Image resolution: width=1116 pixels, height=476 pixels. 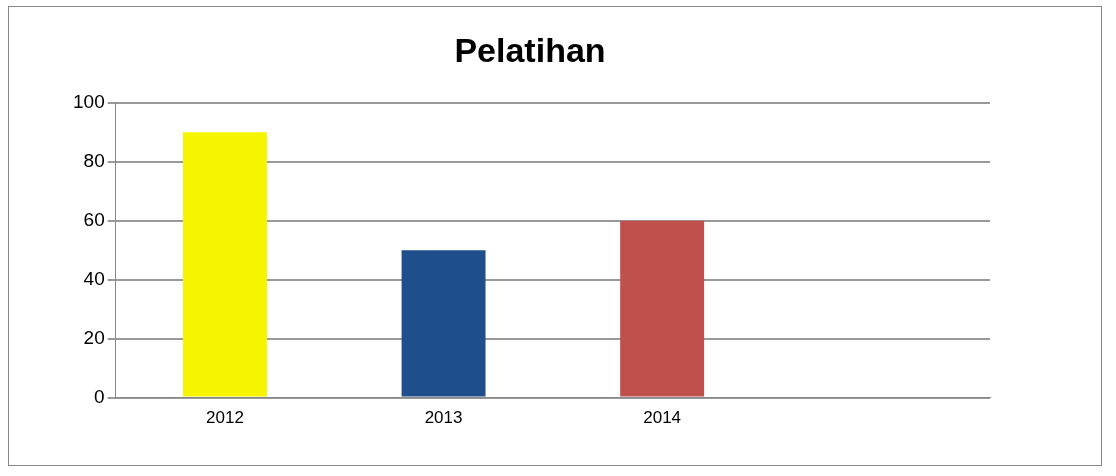 What do you see at coordinates (662, 418) in the screenshot?
I see `x-tick-label: 2014` at bounding box center [662, 418].